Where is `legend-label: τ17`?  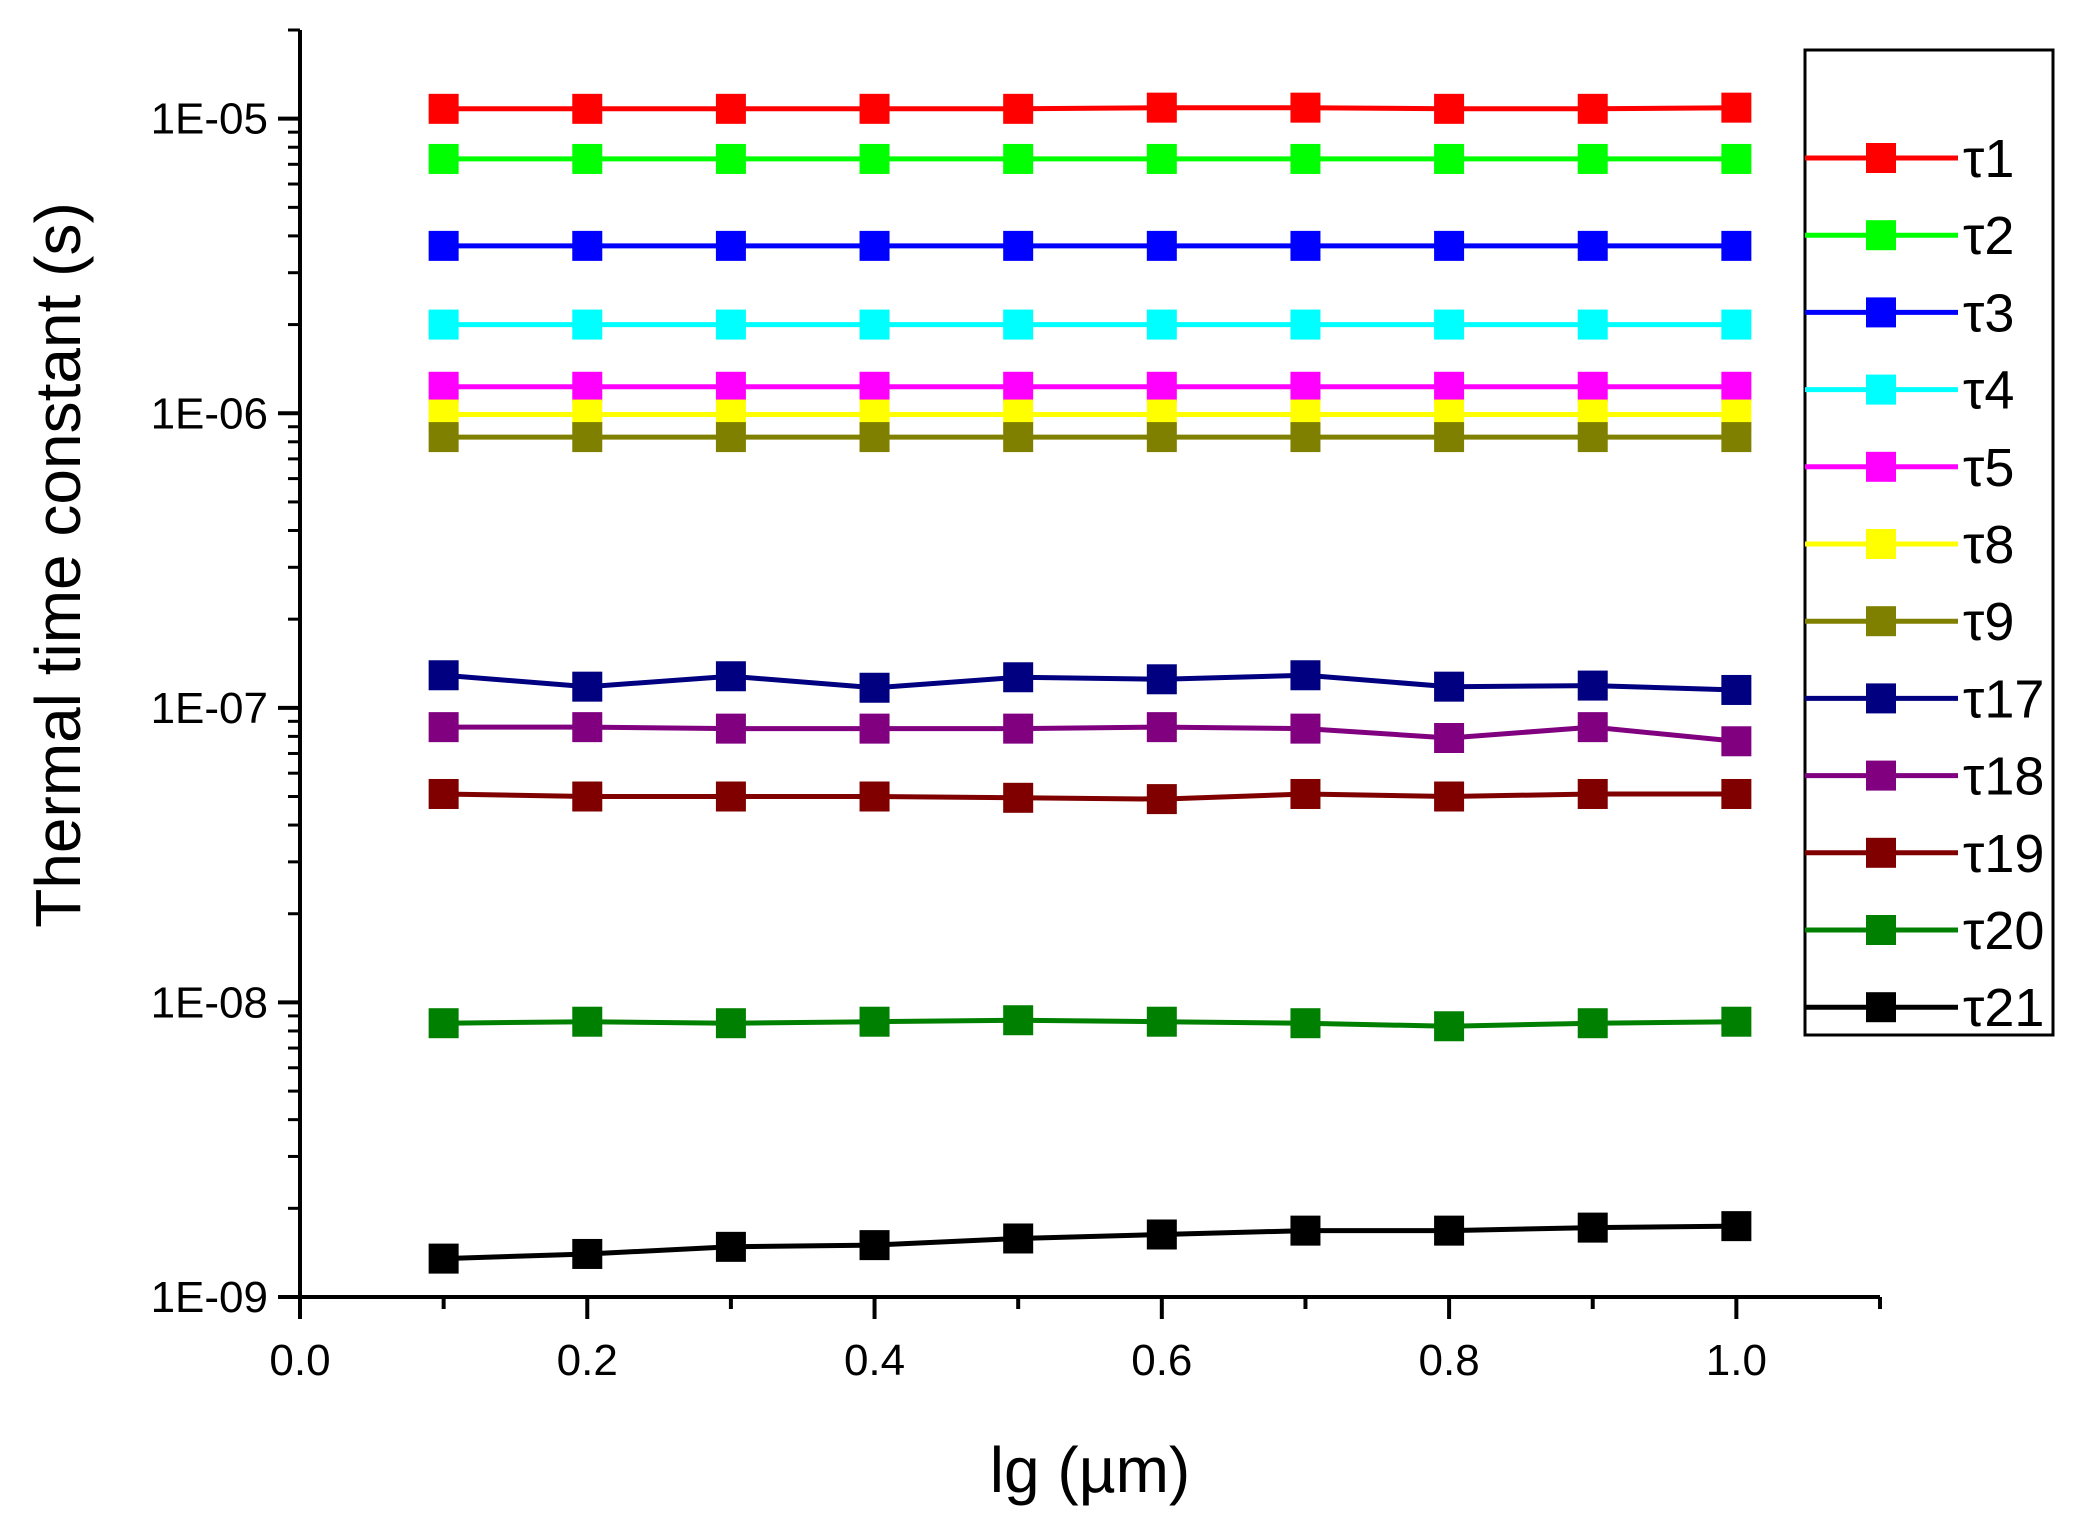
legend-label: τ17 is located at coordinates (2003, 699).